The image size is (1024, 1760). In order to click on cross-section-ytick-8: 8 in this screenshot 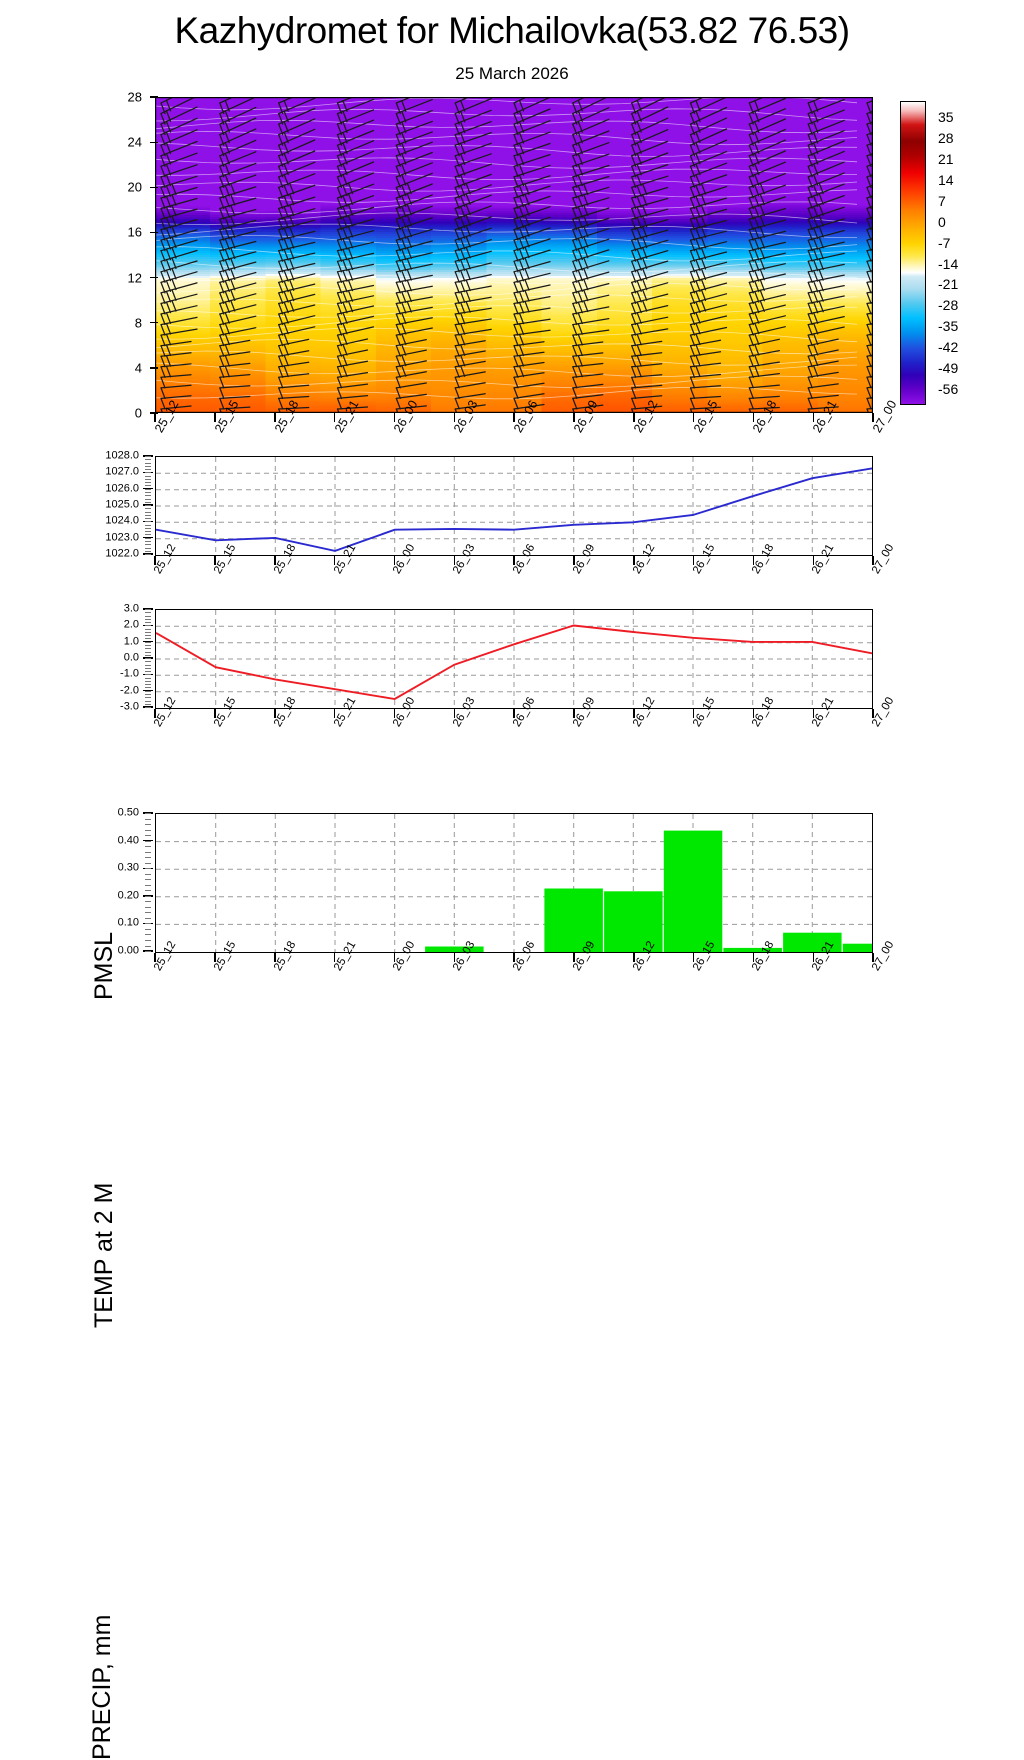, I will do `click(138, 323)`.